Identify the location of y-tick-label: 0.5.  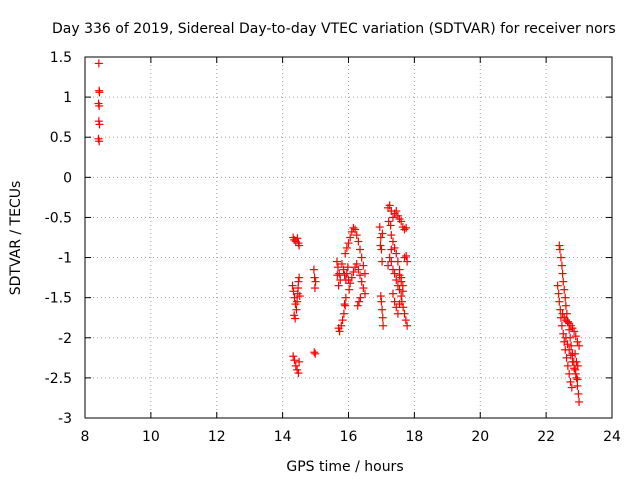
(61, 138).